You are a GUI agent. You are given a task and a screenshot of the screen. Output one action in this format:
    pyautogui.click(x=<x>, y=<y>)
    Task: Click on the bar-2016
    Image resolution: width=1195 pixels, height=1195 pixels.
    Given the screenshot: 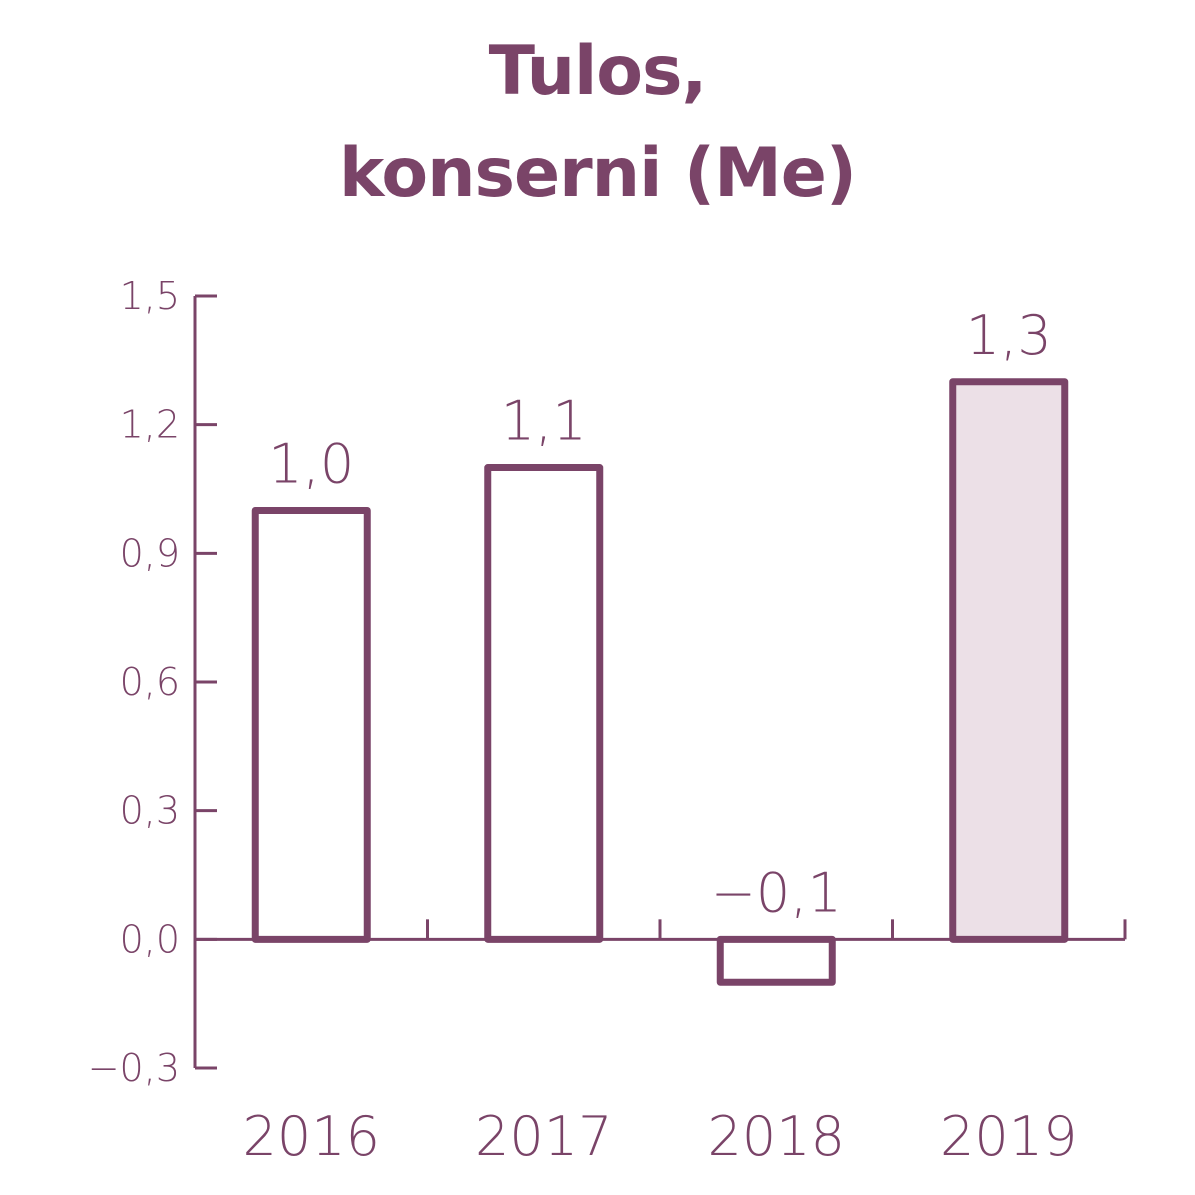 What is the action you would take?
    pyautogui.click(x=311, y=724)
    